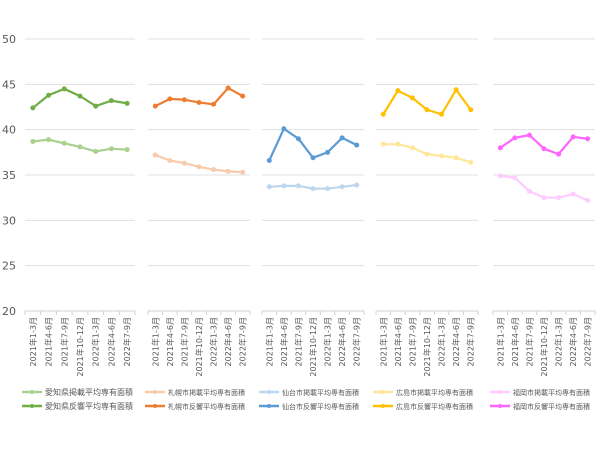 The height and width of the screenshot is (450, 600). I want to click on legend-label: 広島市反響平均専有面積, so click(434, 406).